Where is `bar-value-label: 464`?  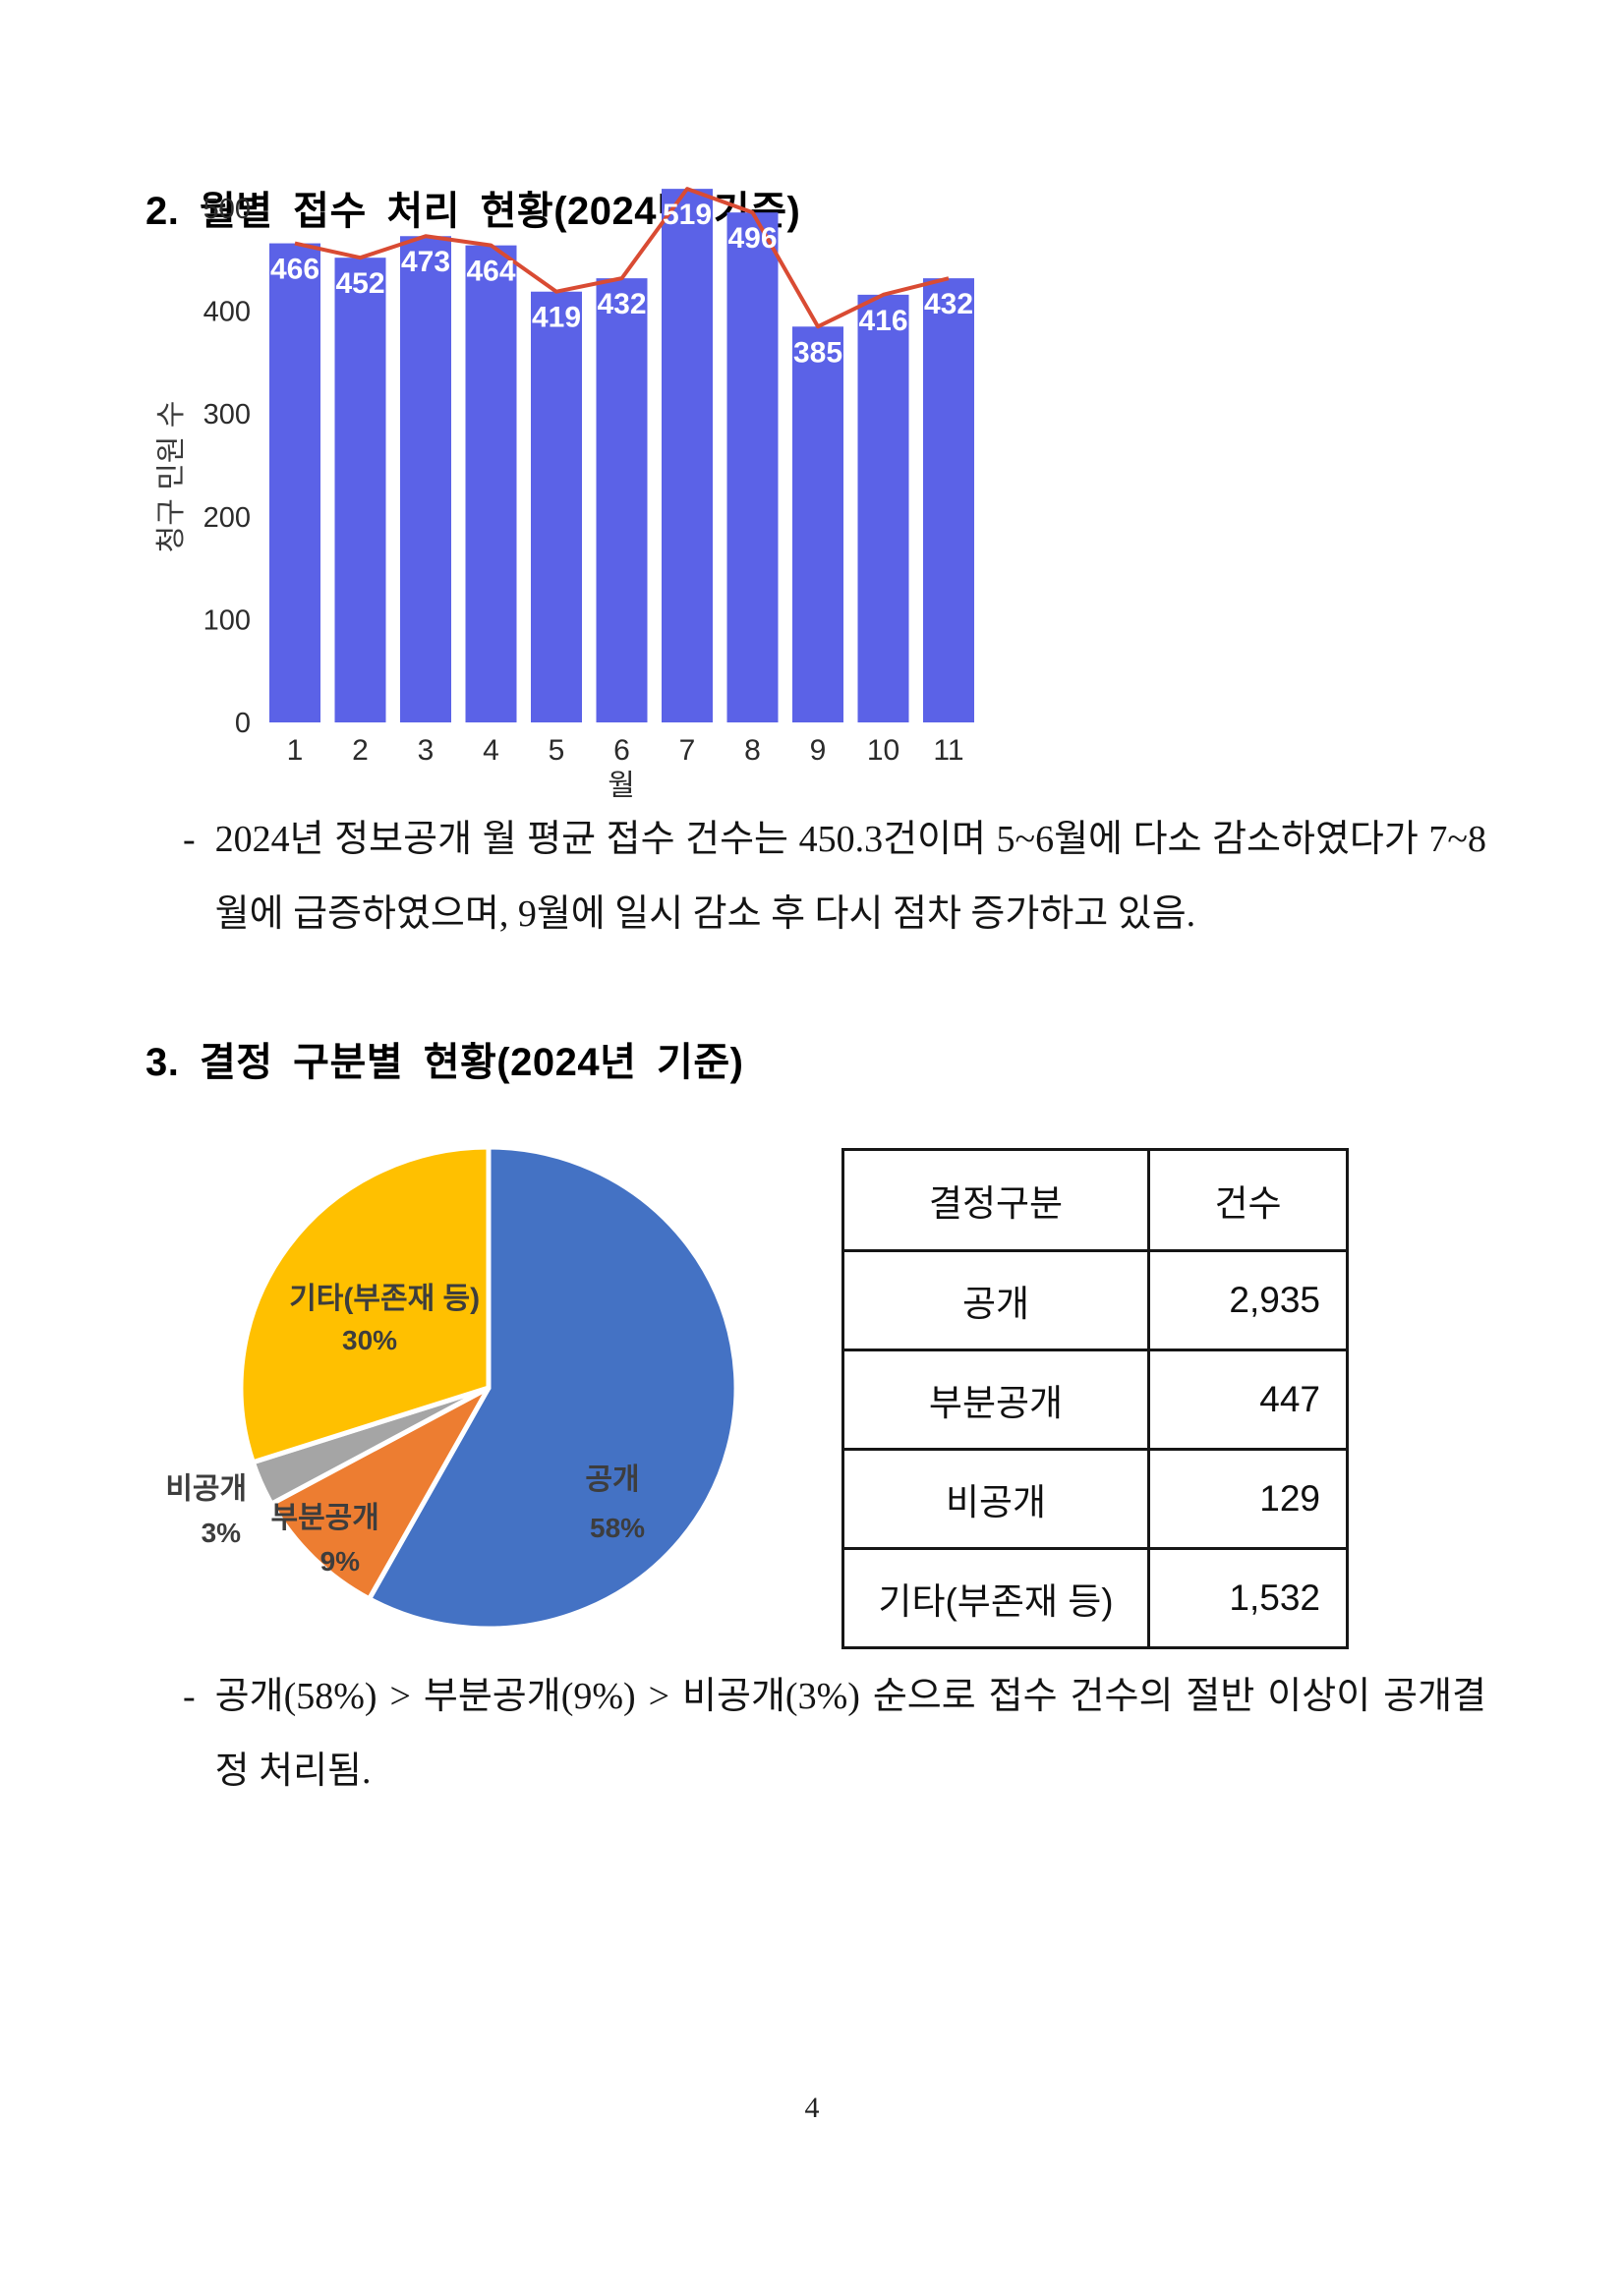
bar-value-label: 464 is located at coordinates (490, 272).